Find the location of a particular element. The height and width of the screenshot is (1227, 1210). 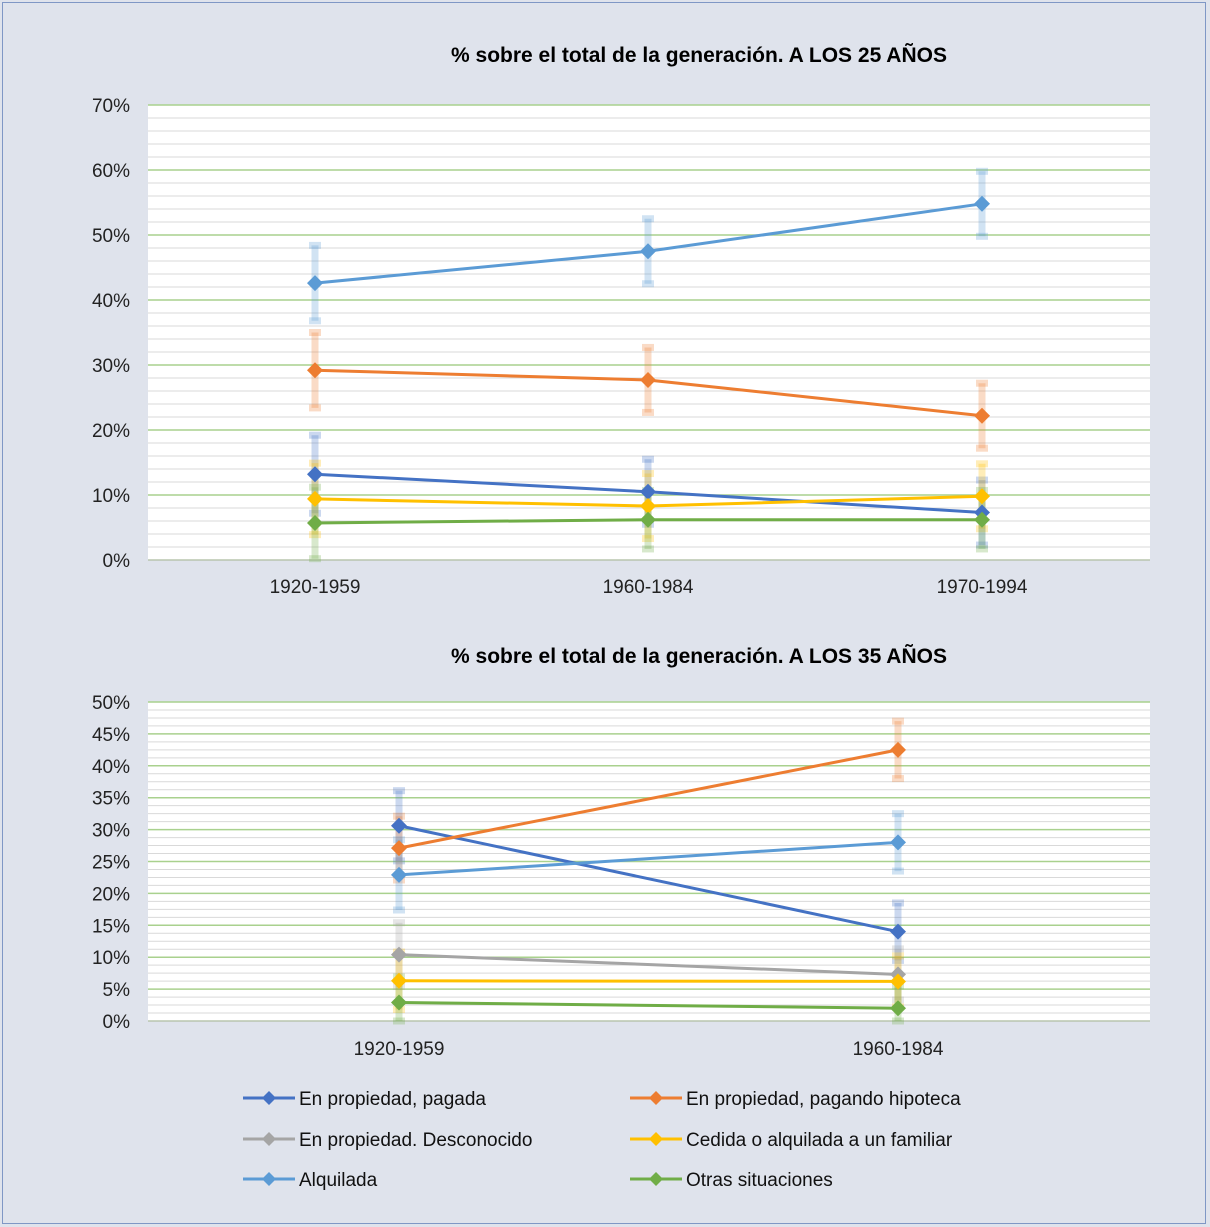

y-tick-label: 60% is located at coordinates (111, 171).